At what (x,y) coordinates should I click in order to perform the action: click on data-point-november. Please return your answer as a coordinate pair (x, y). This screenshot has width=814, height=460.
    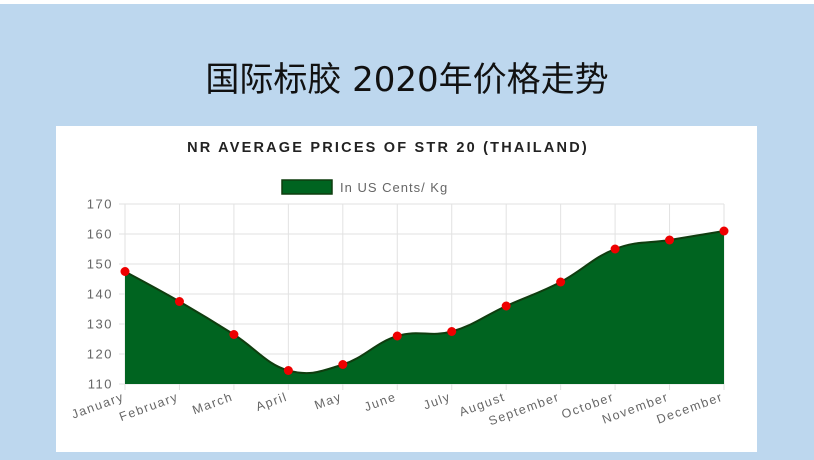
    Looking at the image, I should click on (670, 240).